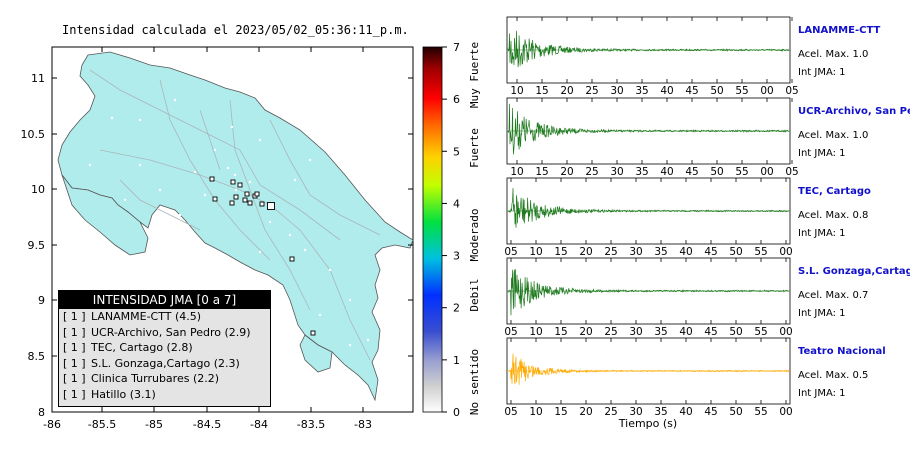  I want to click on legend-station-text: UCR-Archivo, San Pedro (2.9), so click(171, 332).